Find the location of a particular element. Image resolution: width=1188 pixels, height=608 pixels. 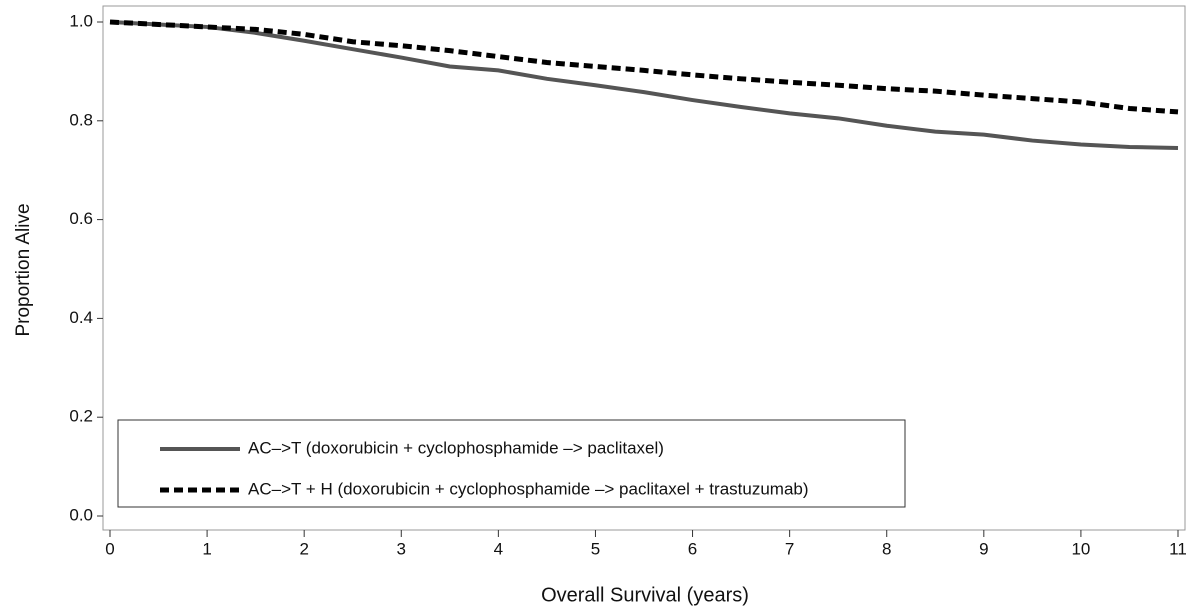

x-tick-label: 2 is located at coordinates (303, 548).